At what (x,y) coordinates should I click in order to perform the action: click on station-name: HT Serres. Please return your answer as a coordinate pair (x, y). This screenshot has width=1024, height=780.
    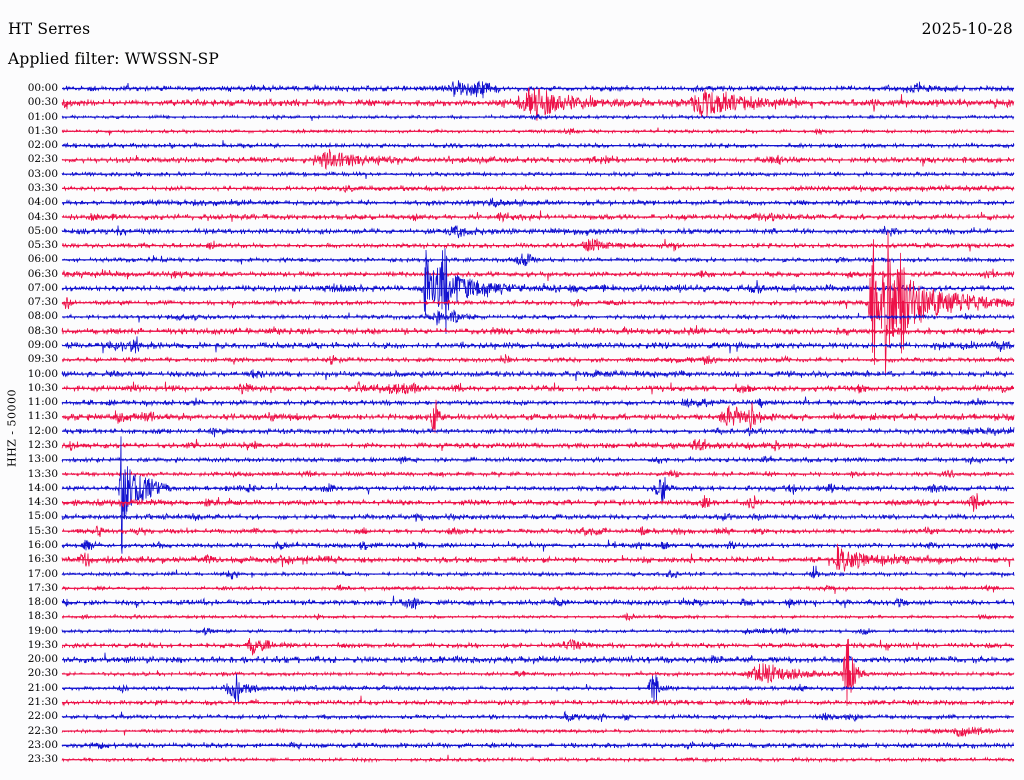
    Looking at the image, I should click on (49, 29).